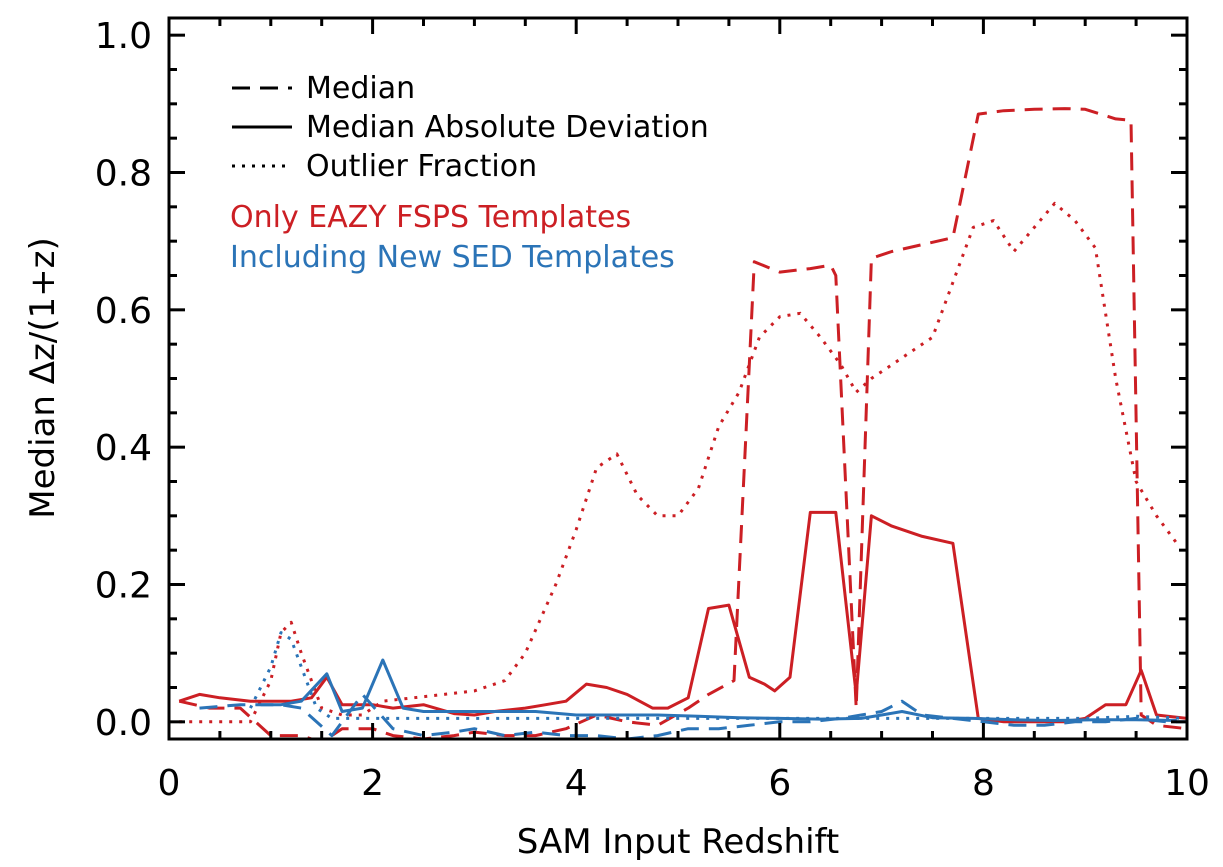  Describe the element at coordinates (123, 448) in the screenshot. I see `y-tick-label: 0.4` at that location.